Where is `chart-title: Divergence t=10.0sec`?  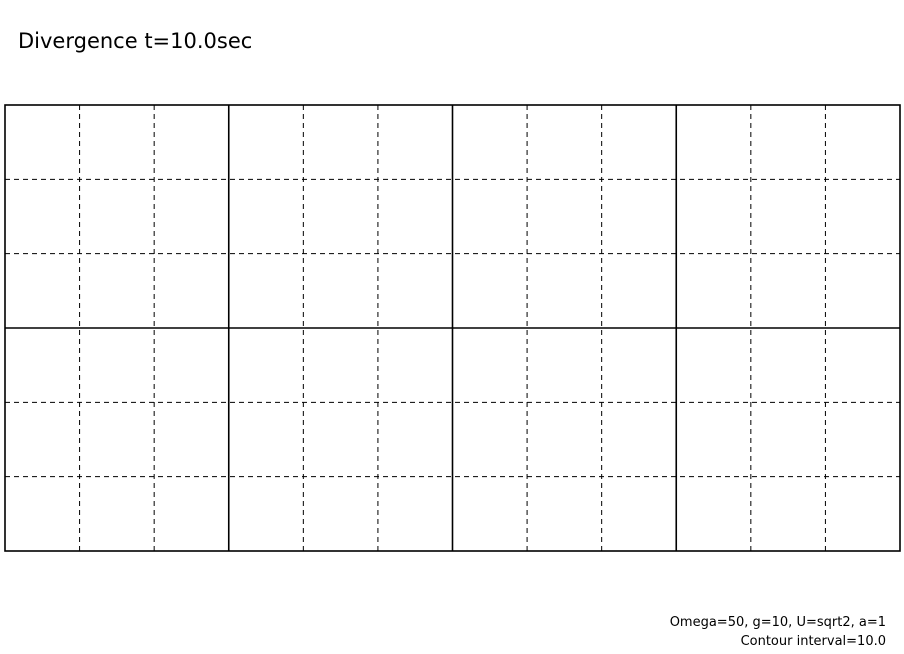 chart-title: Divergence t=10.0sec is located at coordinates (135, 41).